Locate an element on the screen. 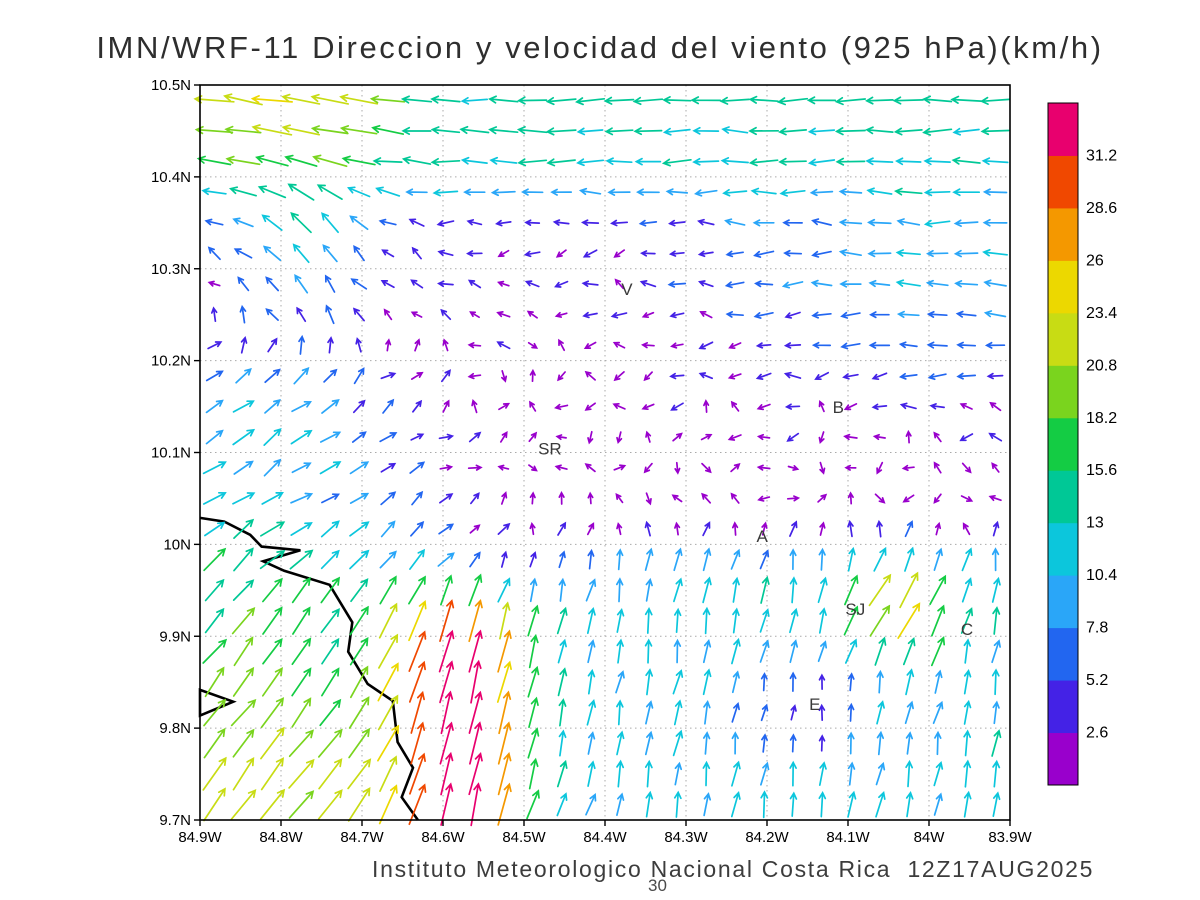  colorbar is located at coordinates (1063, 444).